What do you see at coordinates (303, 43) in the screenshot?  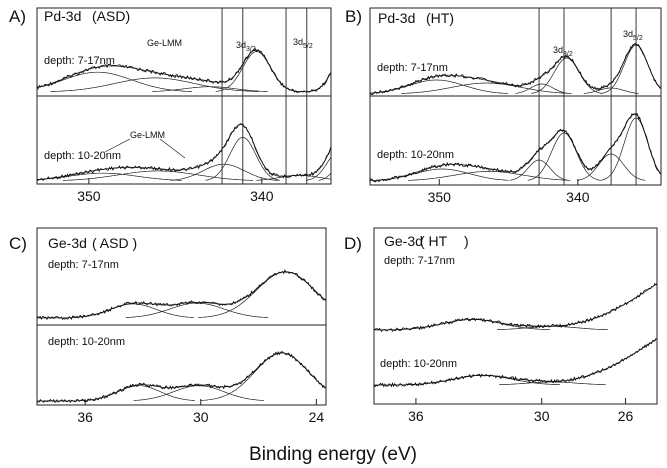 I see `panel-a-3d52-label: 3d5/2` at bounding box center [303, 43].